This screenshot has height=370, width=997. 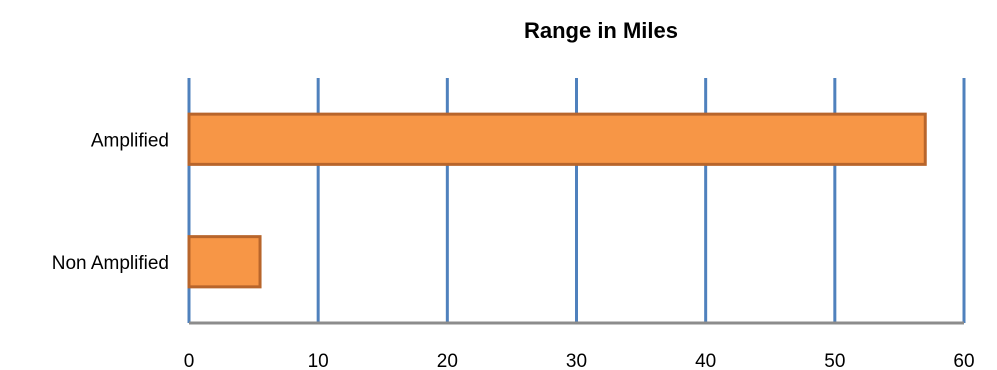 What do you see at coordinates (579, 345) in the screenshot?
I see `x-axis: 0 10 20 30 40 50 60` at bounding box center [579, 345].